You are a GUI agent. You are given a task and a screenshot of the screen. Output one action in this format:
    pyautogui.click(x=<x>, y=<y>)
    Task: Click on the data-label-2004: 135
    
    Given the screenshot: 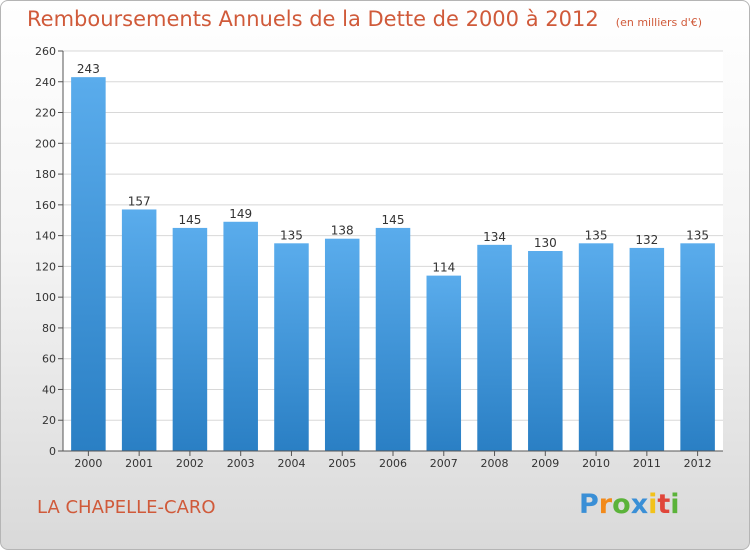 What is the action you would take?
    pyautogui.click(x=291, y=235)
    